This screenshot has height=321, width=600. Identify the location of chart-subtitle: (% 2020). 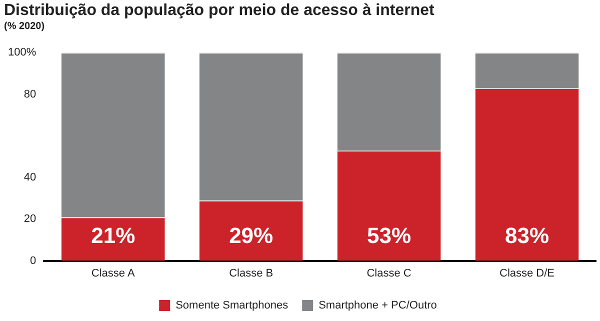
(25, 26).